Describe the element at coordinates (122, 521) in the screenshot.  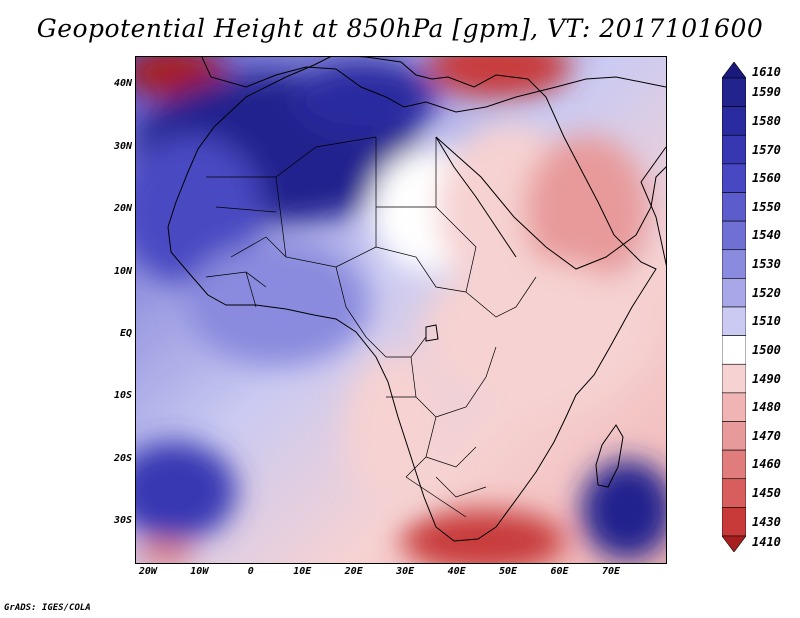
I see `lat-tick-label: 30S` at that location.